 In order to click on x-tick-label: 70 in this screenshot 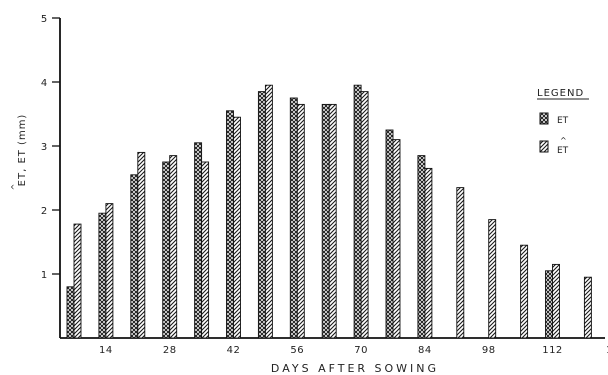, I will do `click(361, 350)`.